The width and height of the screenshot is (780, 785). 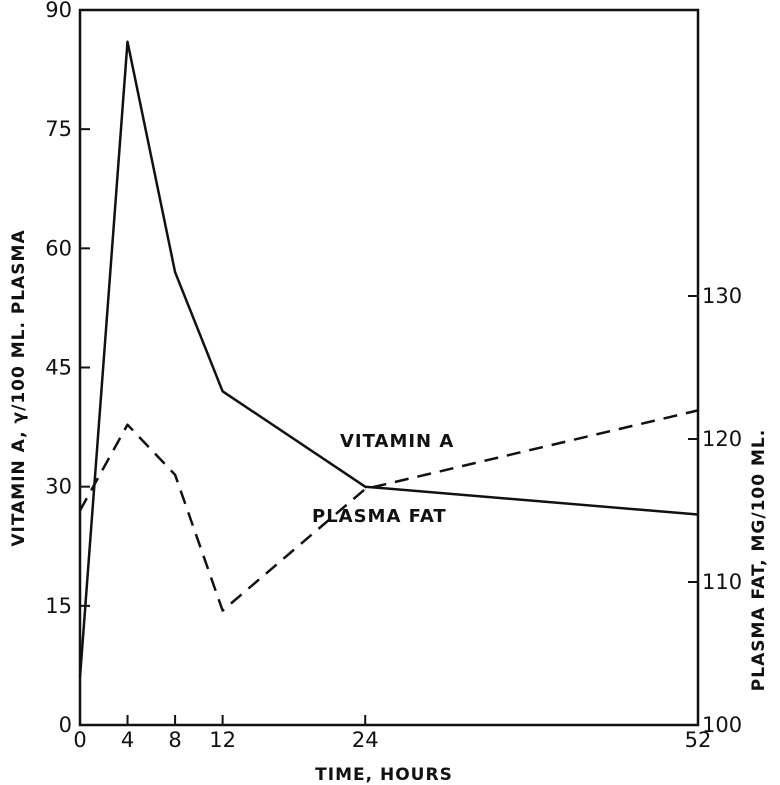 What do you see at coordinates (127, 740) in the screenshot?
I see `x-tick-label: 4` at bounding box center [127, 740].